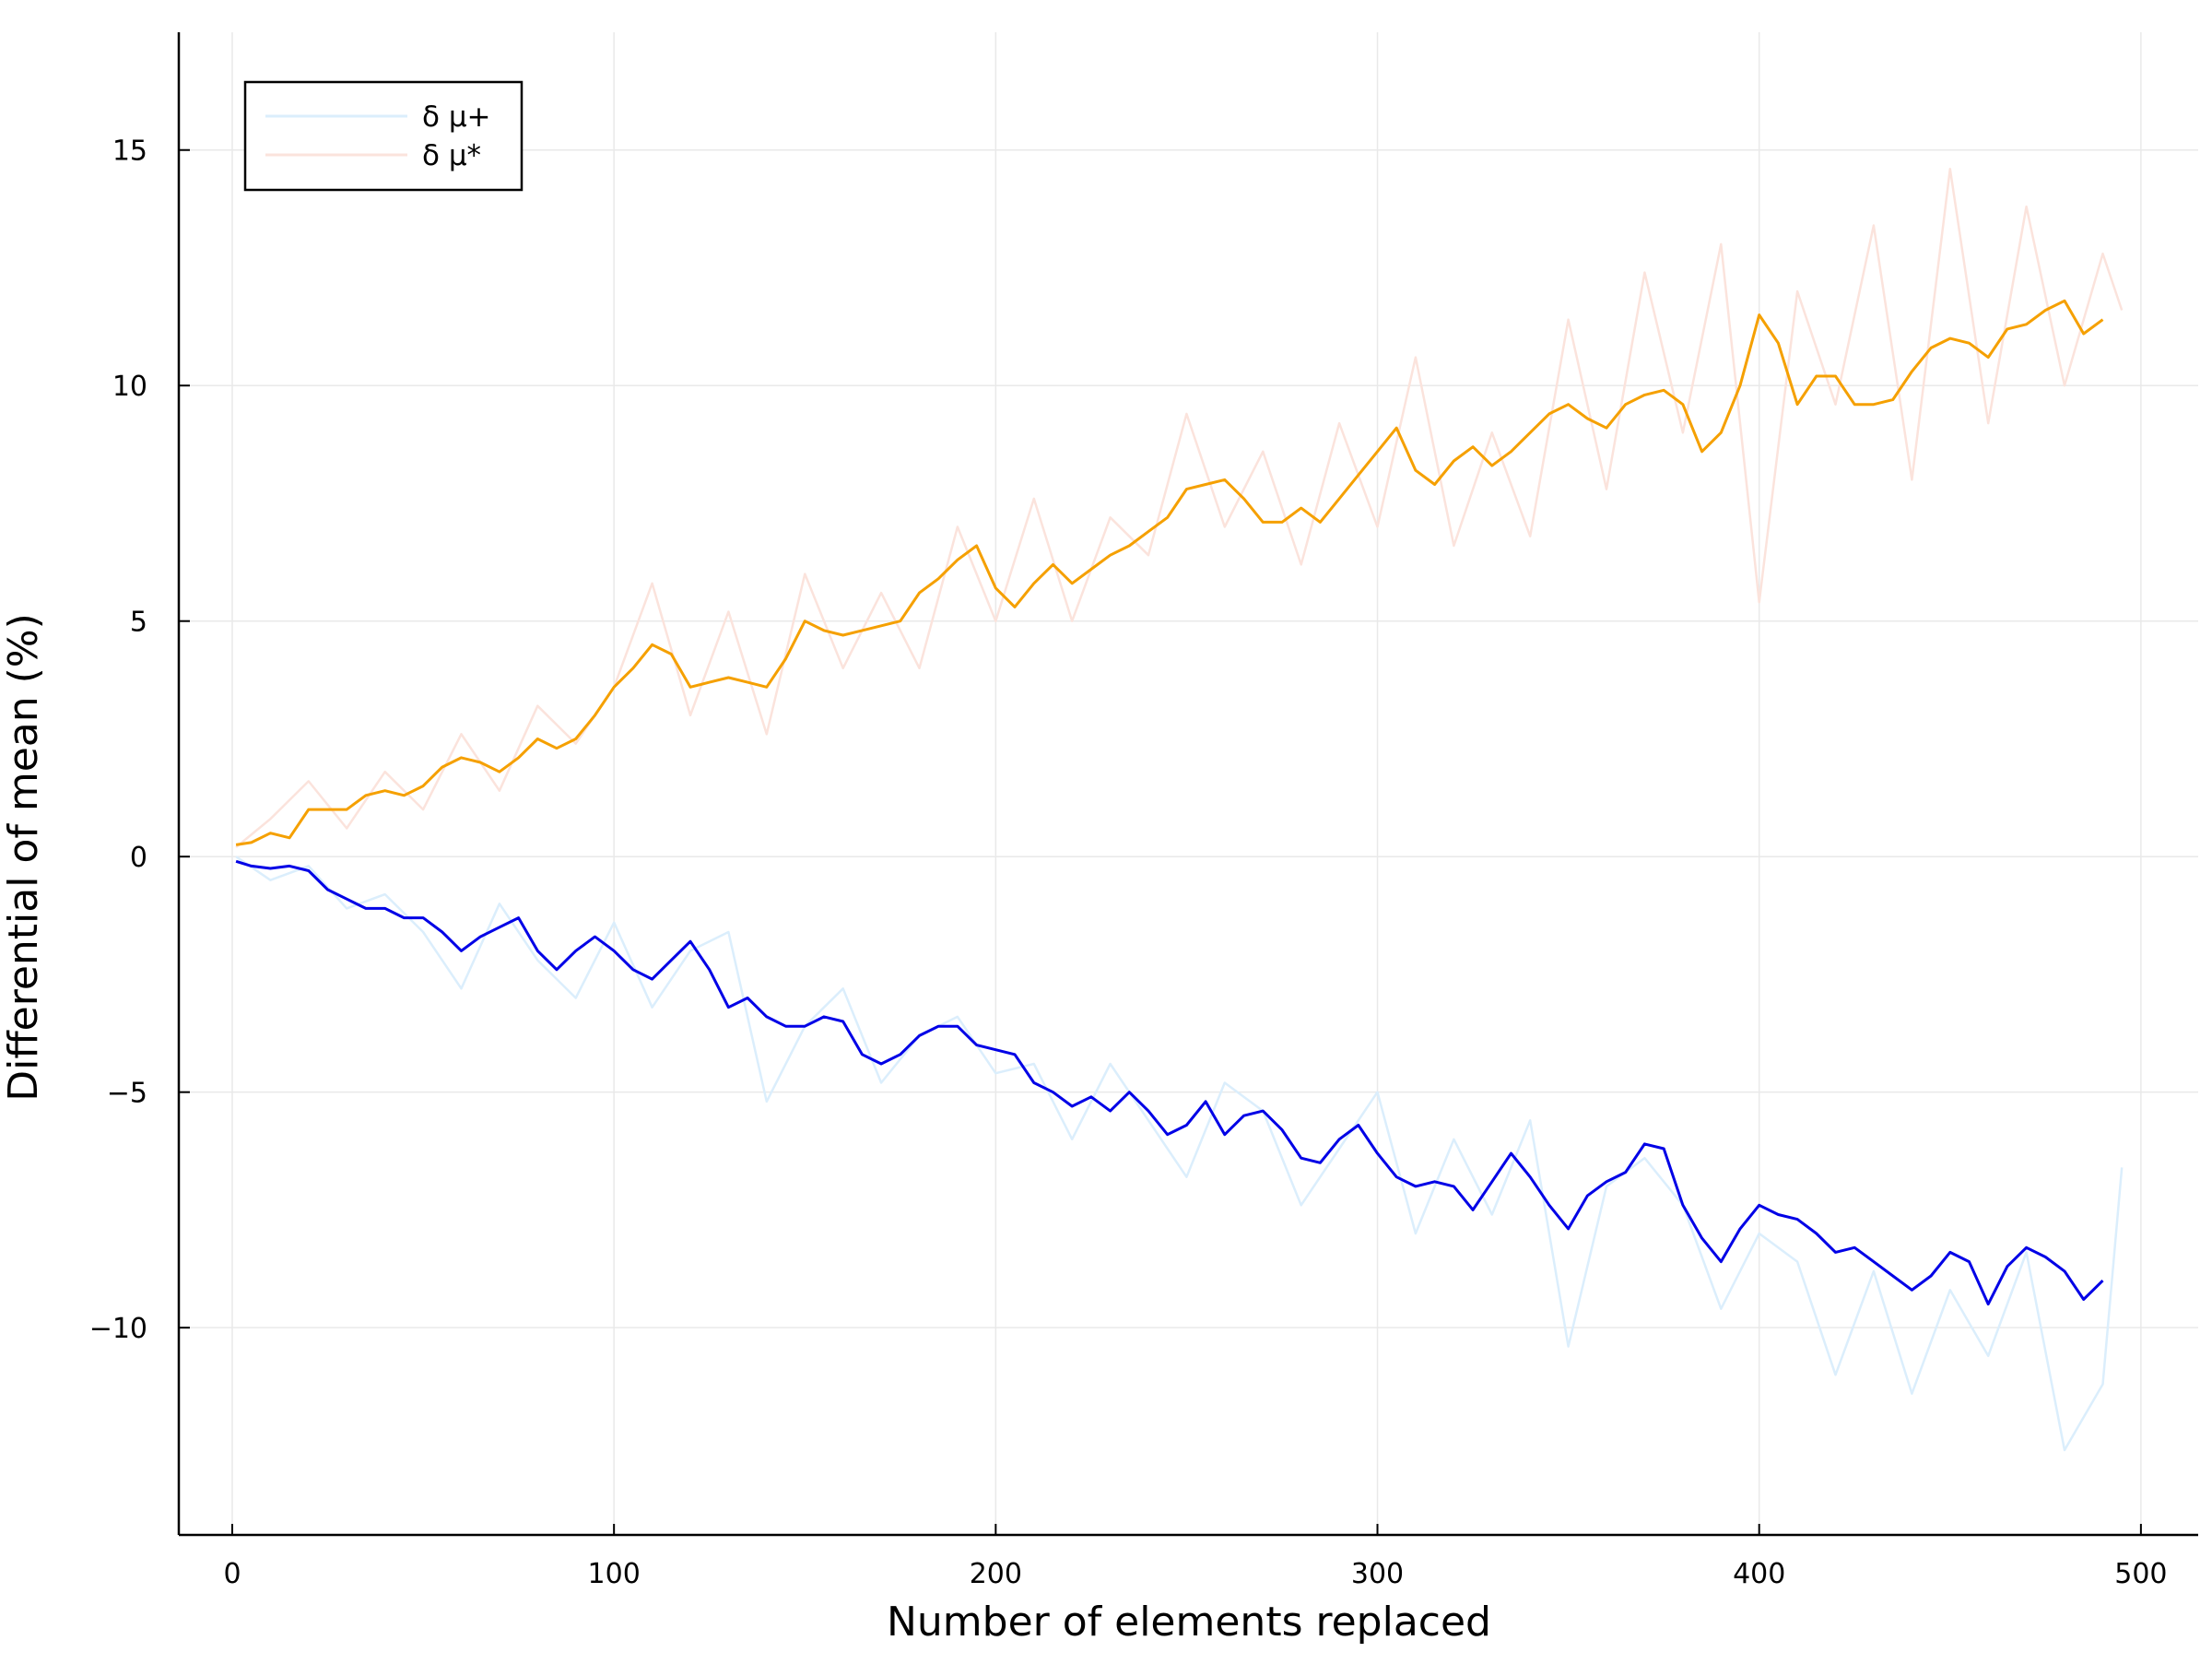 This screenshot has width=2212, height=1664. I want to click on x-tick-label: 0, so click(232, 1574).